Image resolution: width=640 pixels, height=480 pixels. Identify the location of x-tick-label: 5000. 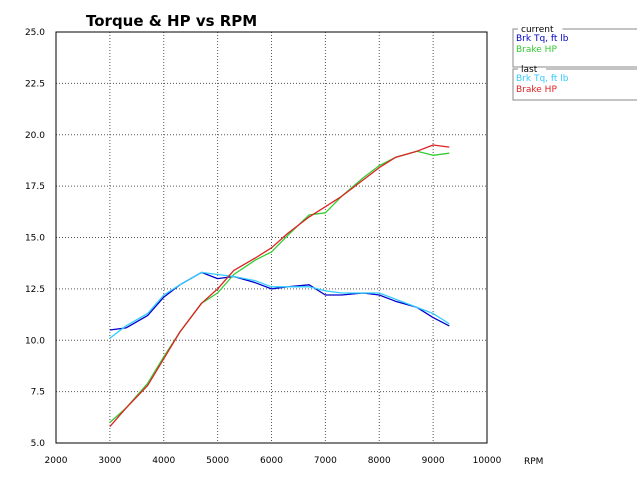
(217, 461).